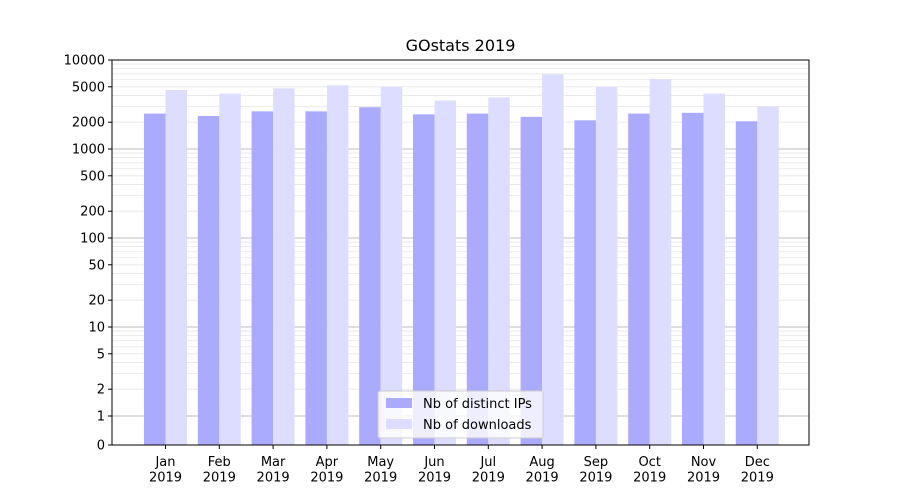 The image size is (900, 500). I want to click on x-tick-label: Sep 2019, so click(595, 470).